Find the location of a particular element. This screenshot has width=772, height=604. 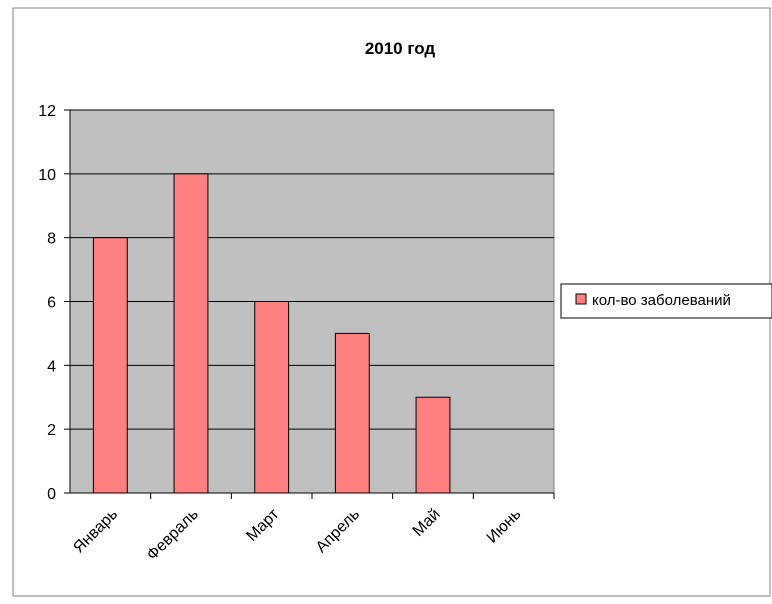

y-tick-labels: 0 2 4 6 8 10 12 is located at coordinates (47, 303).